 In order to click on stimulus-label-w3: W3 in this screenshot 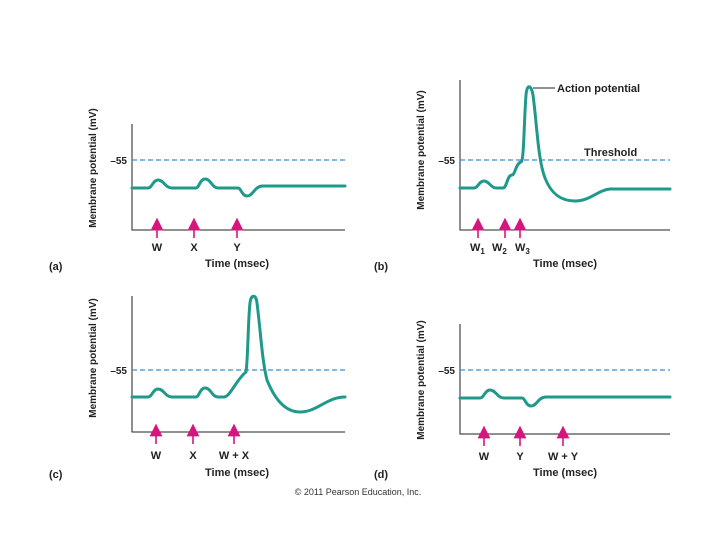, I will do `click(522, 249)`.